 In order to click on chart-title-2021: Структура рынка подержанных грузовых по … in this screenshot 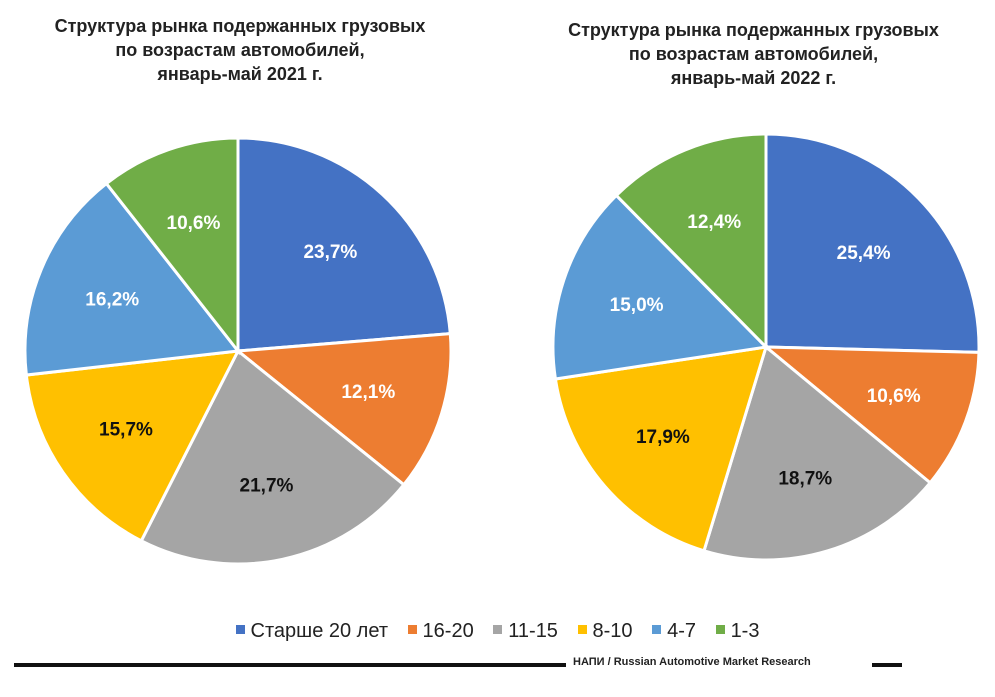, I will do `click(240, 50)`.